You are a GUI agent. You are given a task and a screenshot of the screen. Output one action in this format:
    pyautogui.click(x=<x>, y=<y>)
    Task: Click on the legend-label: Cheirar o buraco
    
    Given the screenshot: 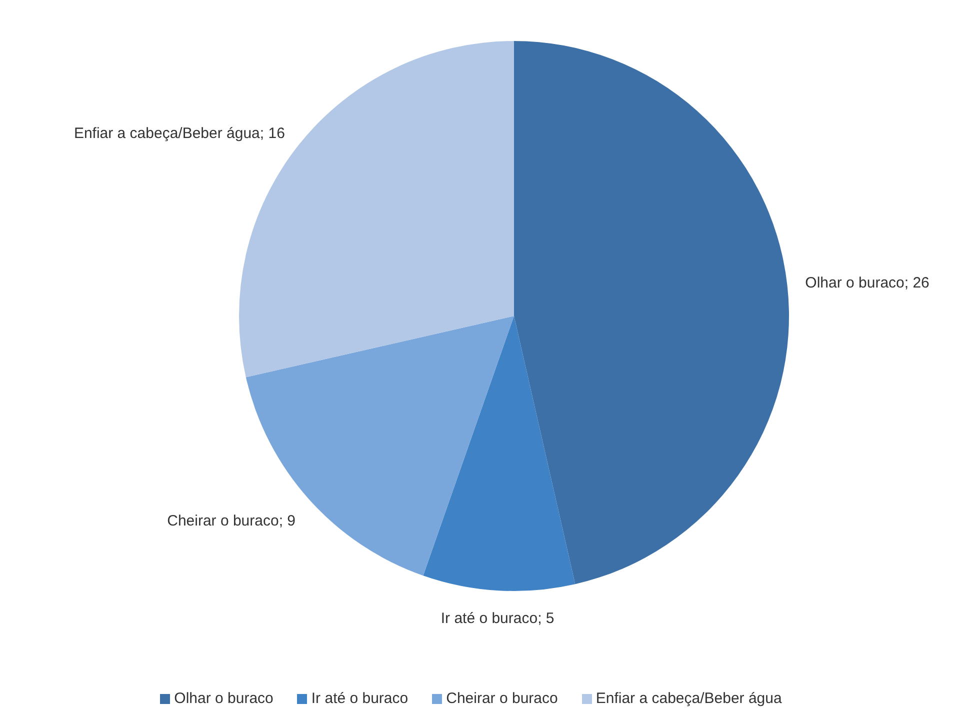 What is the action you would take?
    pyautogui.click(x=502, y=698)
    